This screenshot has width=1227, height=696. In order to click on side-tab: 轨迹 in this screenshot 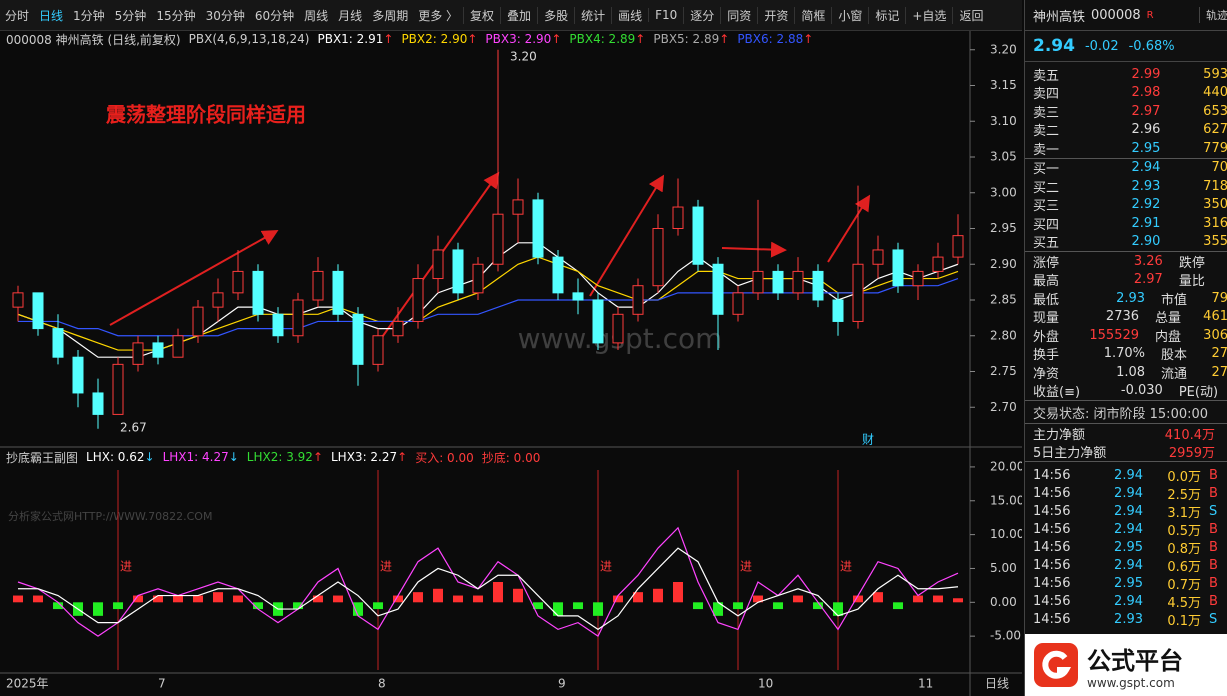, I will do `click(1213, 15)`.